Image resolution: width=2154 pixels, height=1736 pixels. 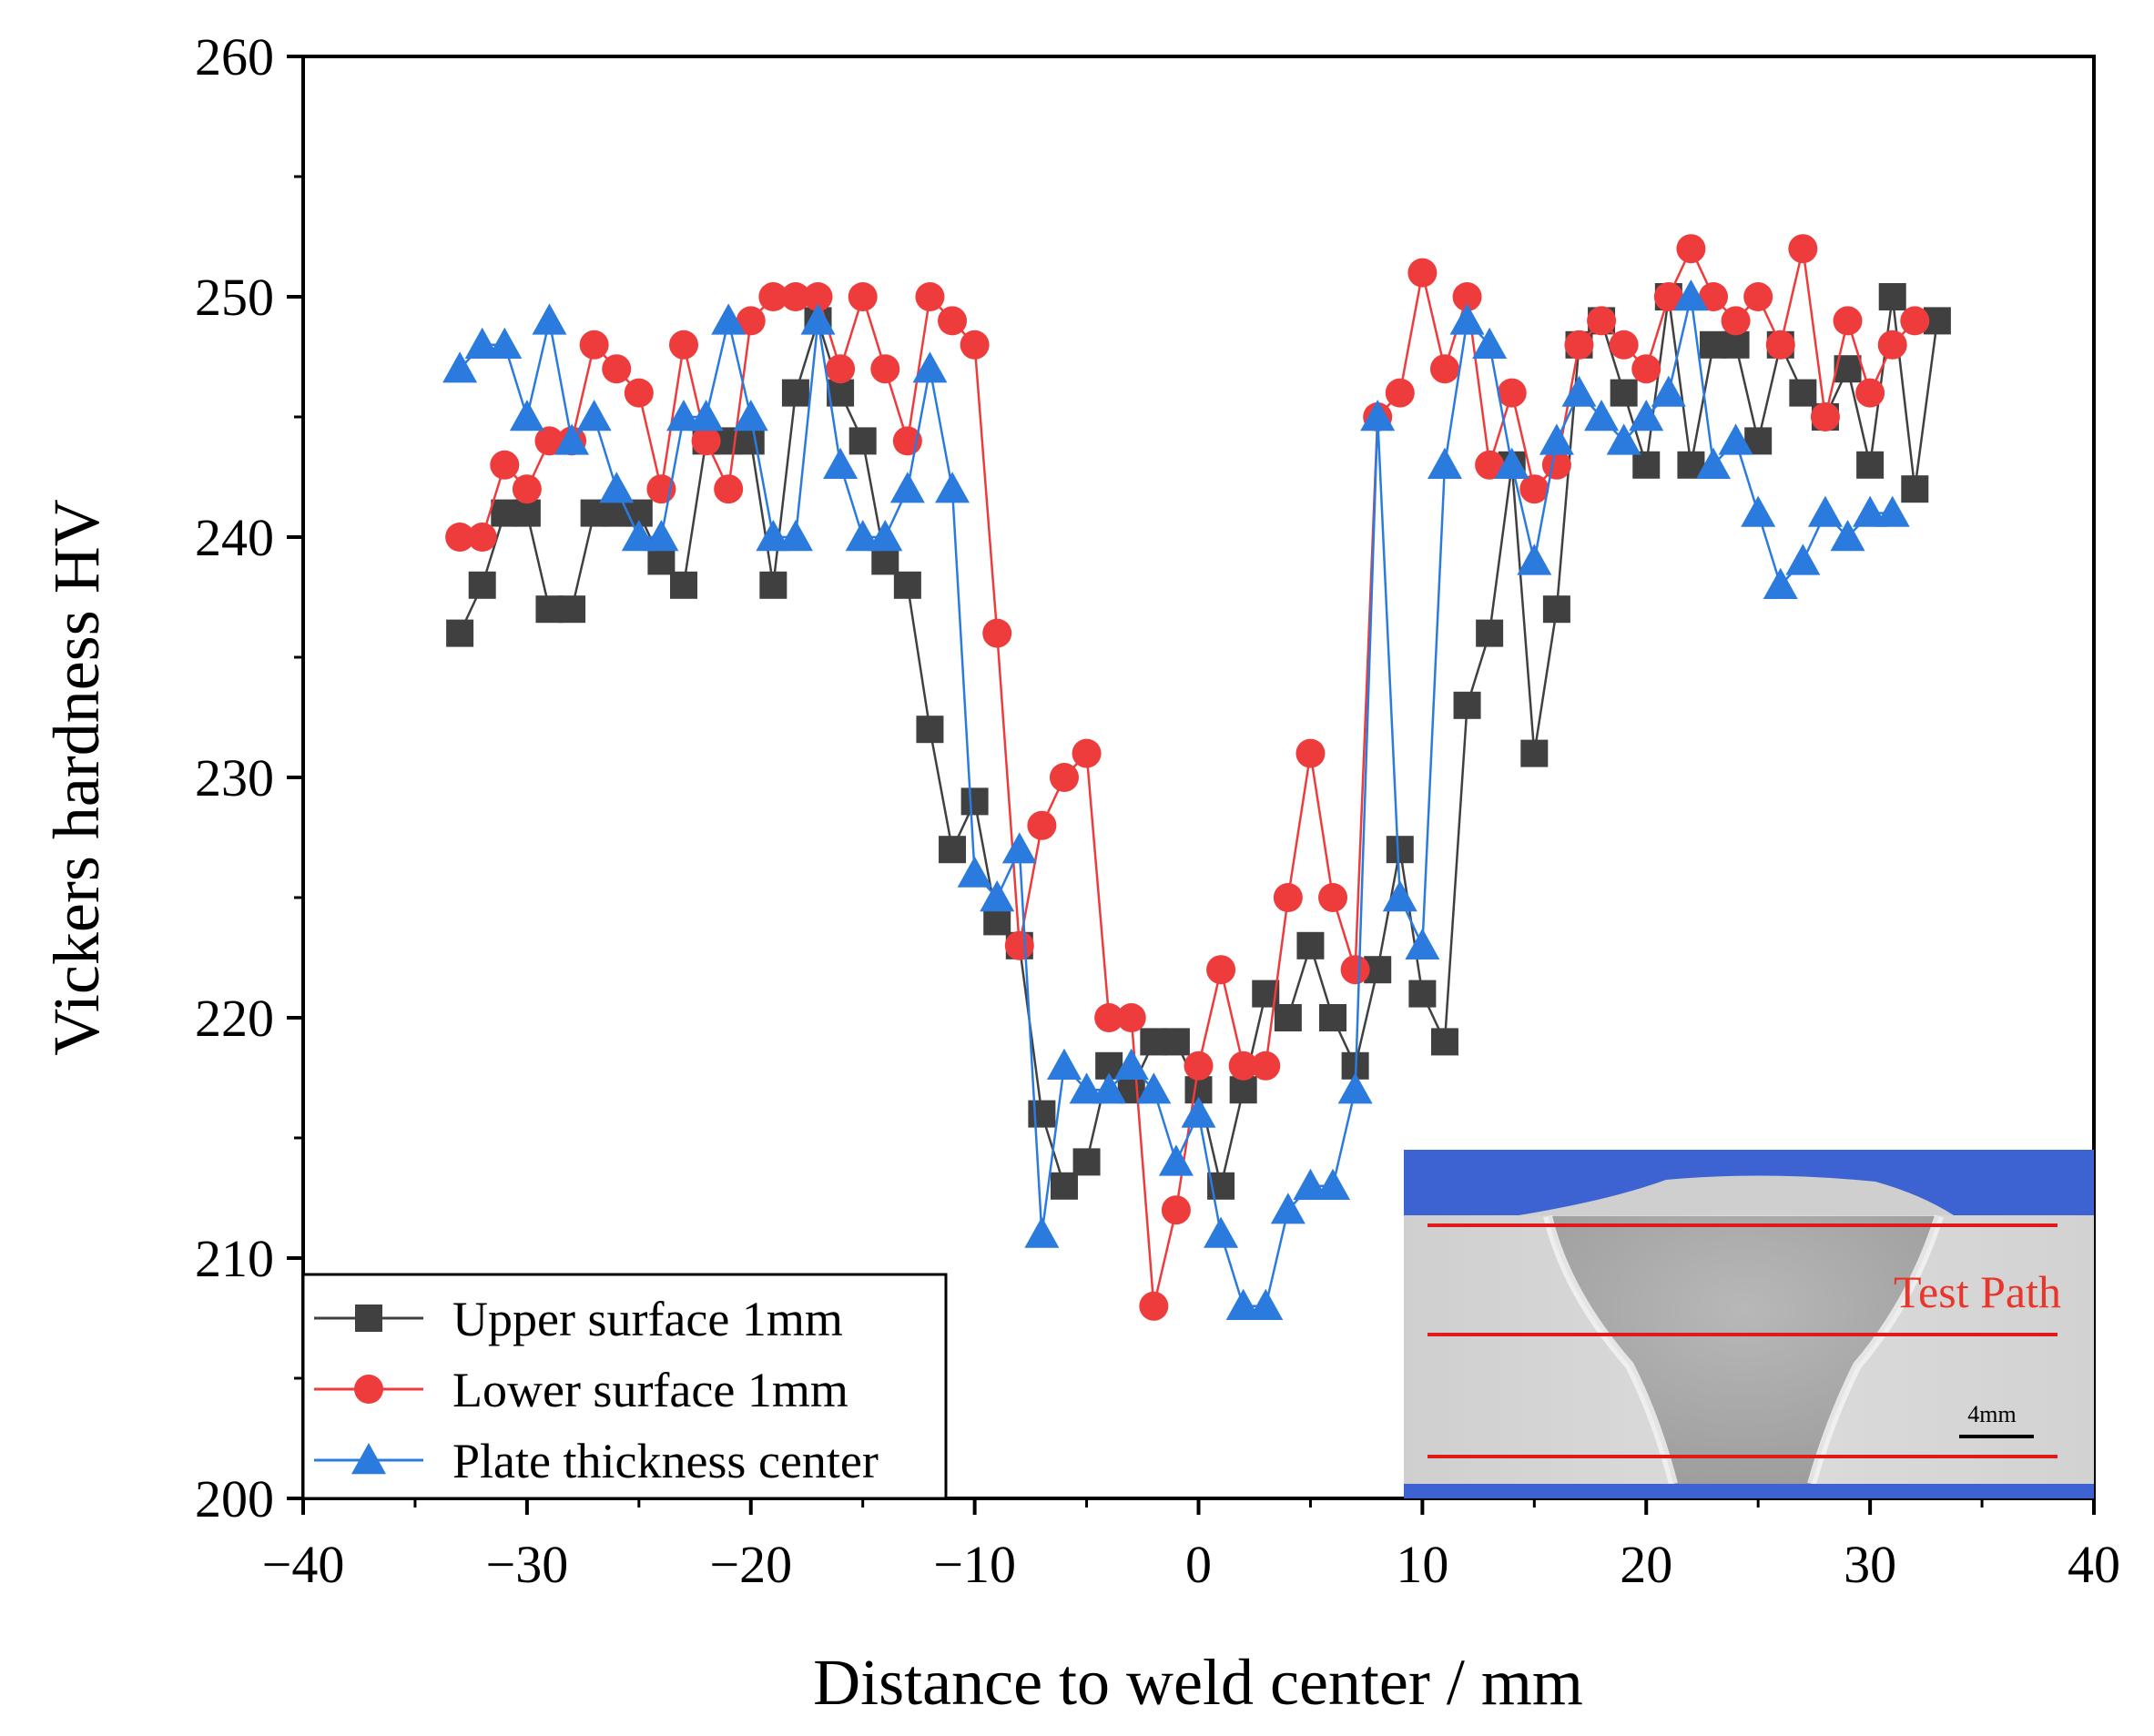 What do you see at coordinates (1977, 1292) in the screenshot?
I see `inset-test-path-label: Test Path` at bounding box center [1977, 1292].